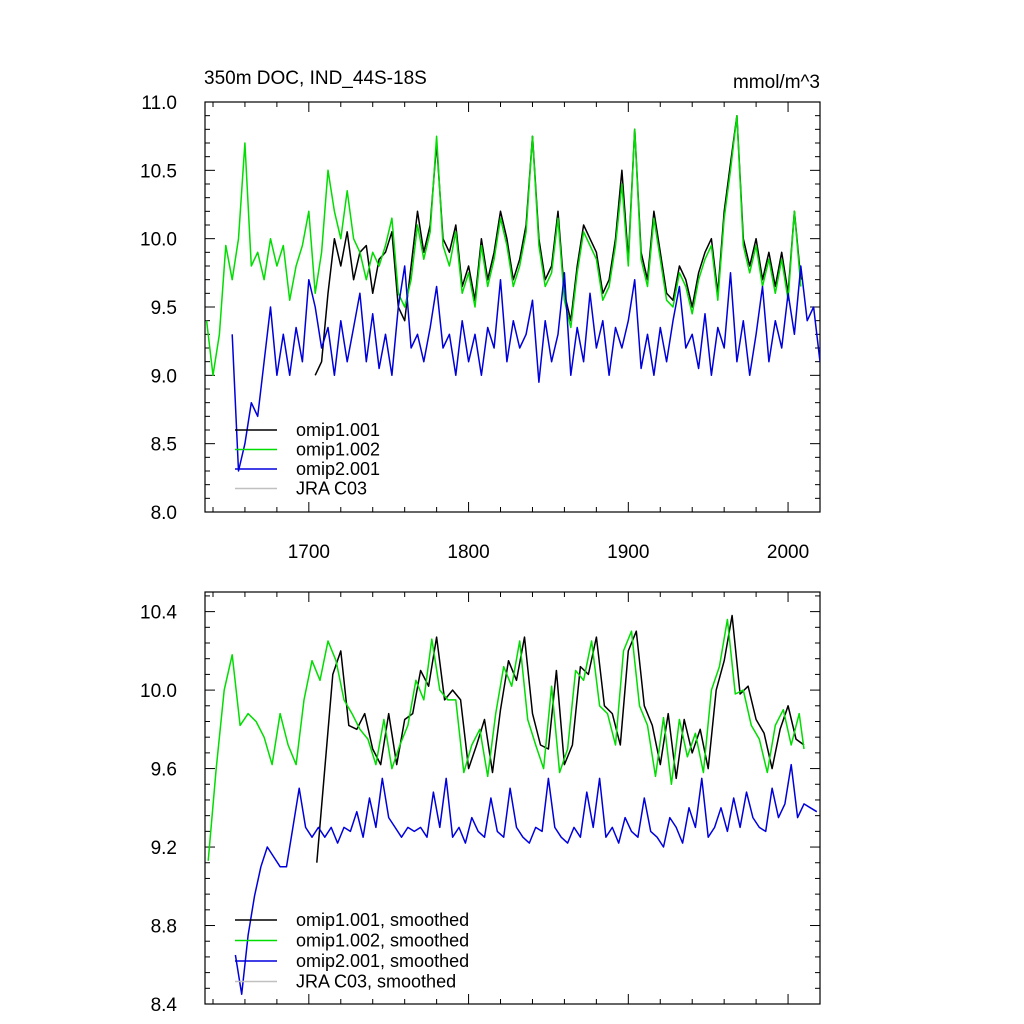  Describe the element at coordinates (164, 308) in the screenshot. I see `y-tick-label: 9.5` at that location.